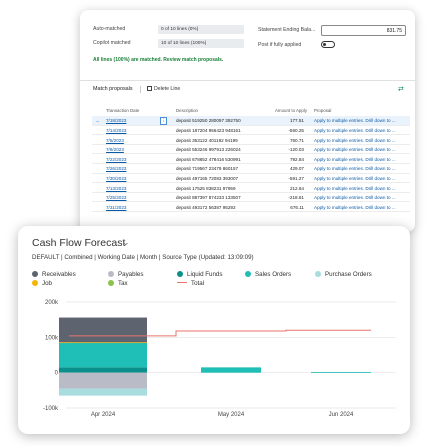 The width and height of the screenshot is (430, 446). Describe the element at coordinates (323, 110) in the screenshot. I see `col-proposal: Proposal` at that location.